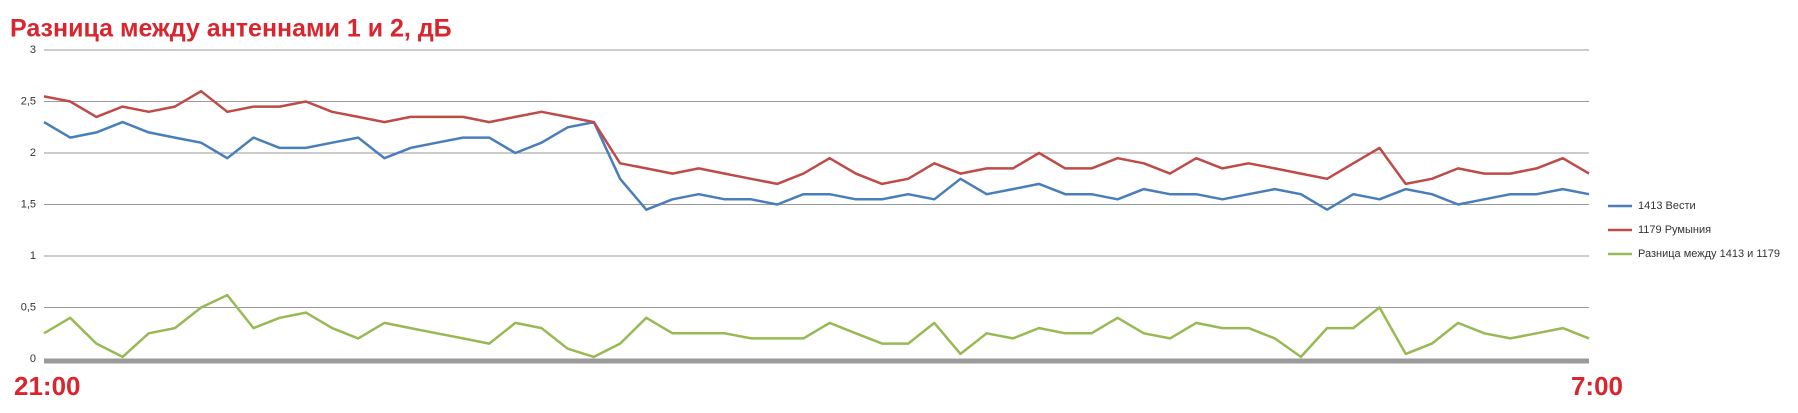 This screenshot has width=1798, height=413. I want to click on y-tick-label: 1,5, so click(28, 204).